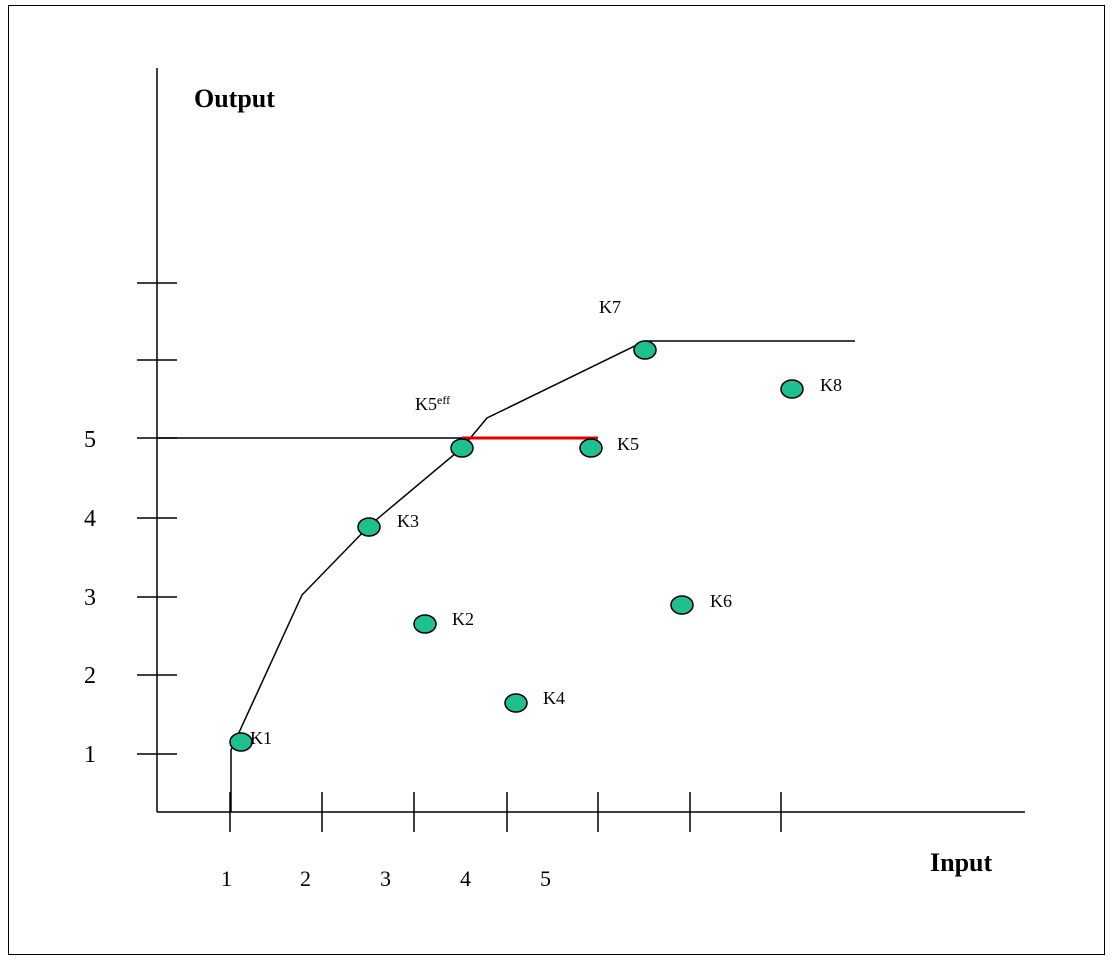 The height and width of the screenshot is (963, 1115). What do you see at coordinates (305, 878) in the screenshot?
I see `x-tick-label: 2` at bounding box center [305, 878].